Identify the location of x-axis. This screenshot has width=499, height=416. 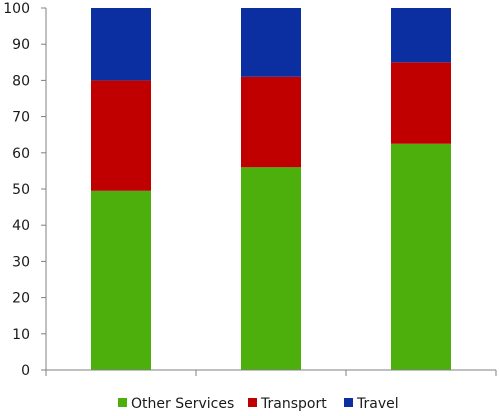
(271, 372).